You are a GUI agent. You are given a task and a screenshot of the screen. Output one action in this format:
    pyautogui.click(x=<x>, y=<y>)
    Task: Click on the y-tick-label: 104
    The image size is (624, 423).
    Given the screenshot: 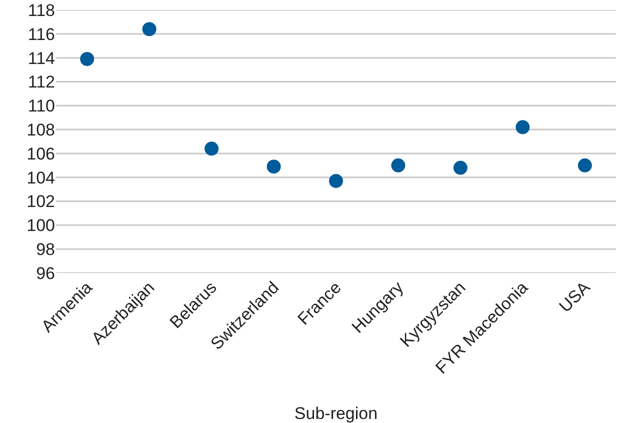 What is the action you would take?
    pyautogui.click(x=40, y=178)
    